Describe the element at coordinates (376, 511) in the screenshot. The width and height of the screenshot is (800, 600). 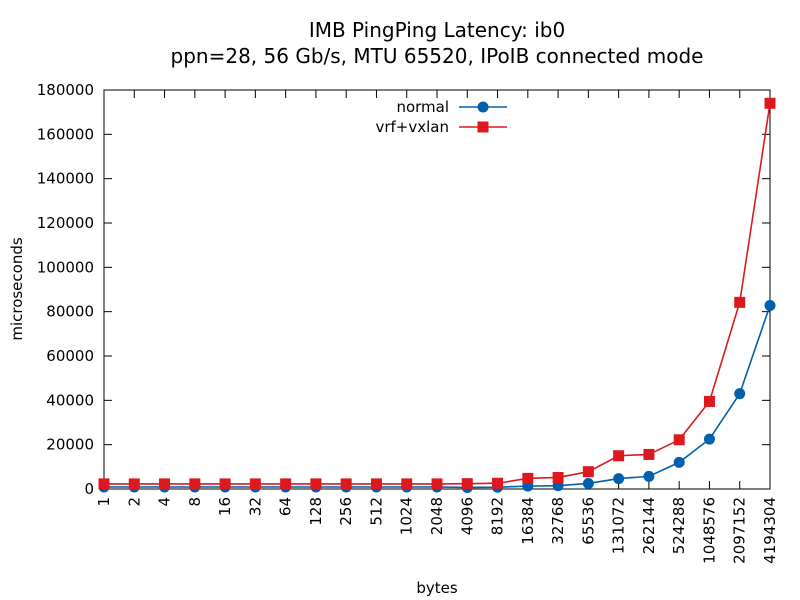
I see `x-tick-label: 512` at that location.